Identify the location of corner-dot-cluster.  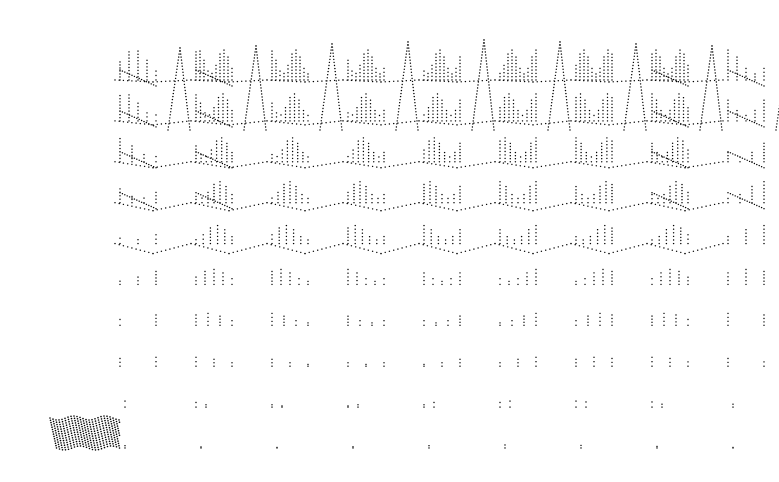
(85, 433).